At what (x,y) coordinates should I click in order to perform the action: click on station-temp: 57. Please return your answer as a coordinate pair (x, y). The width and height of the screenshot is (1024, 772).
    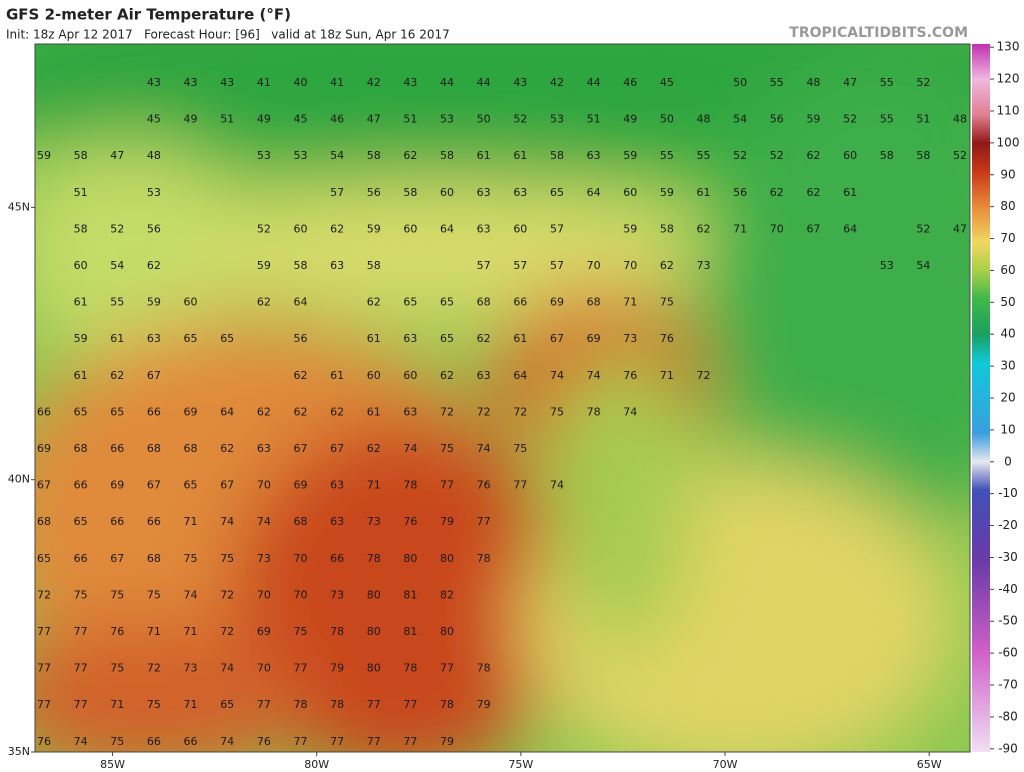
    Looking at the image, I should click on (557, 228).